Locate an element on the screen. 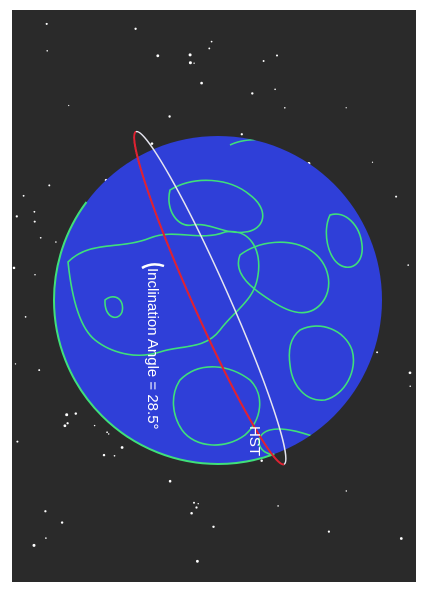  satellite-label: HST is located at coordinates (254, 441).